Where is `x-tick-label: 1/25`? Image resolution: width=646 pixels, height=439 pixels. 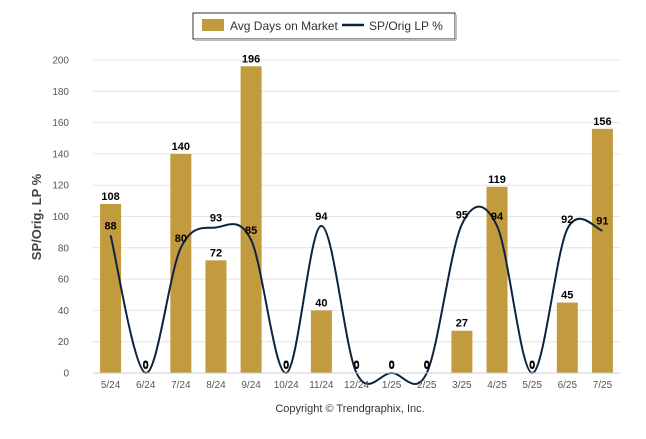 x-tick-label: 1/25 is located at coordinates (392, 385).